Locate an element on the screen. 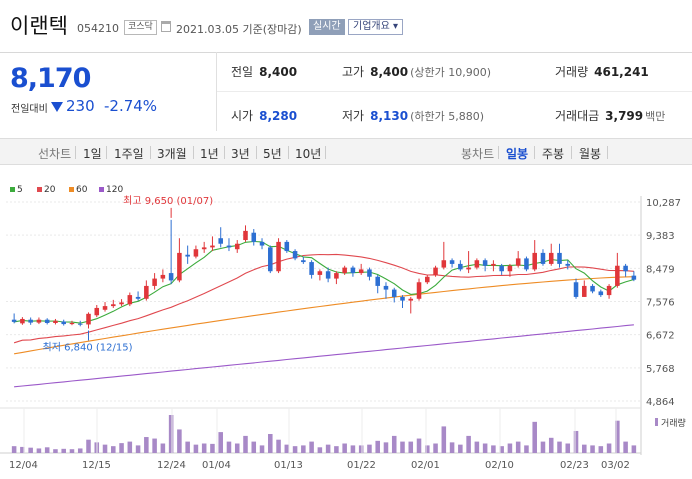  volume-legend-swatch is located at coordinates (656, 422).